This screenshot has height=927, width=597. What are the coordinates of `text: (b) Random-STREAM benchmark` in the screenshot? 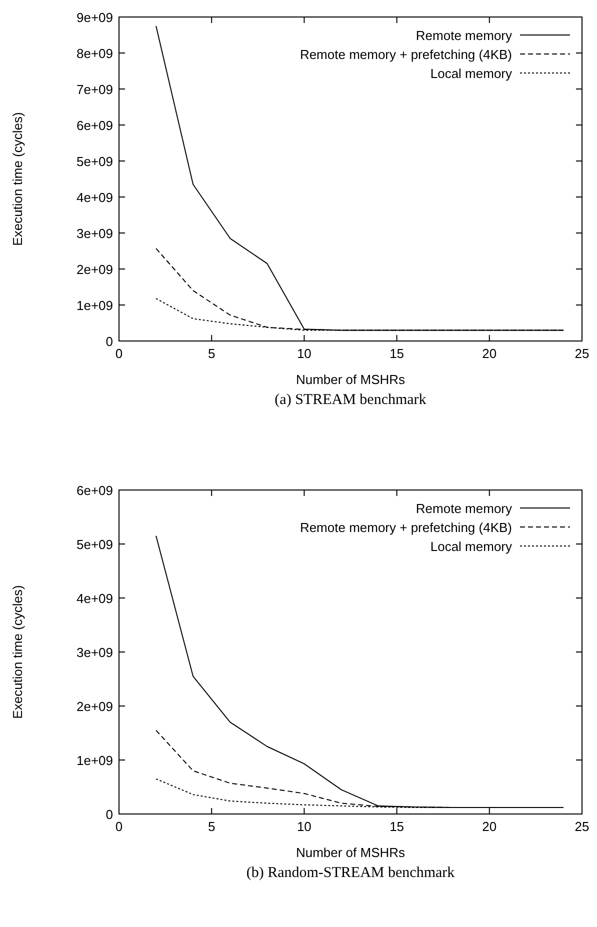 It's located at (351, 873).